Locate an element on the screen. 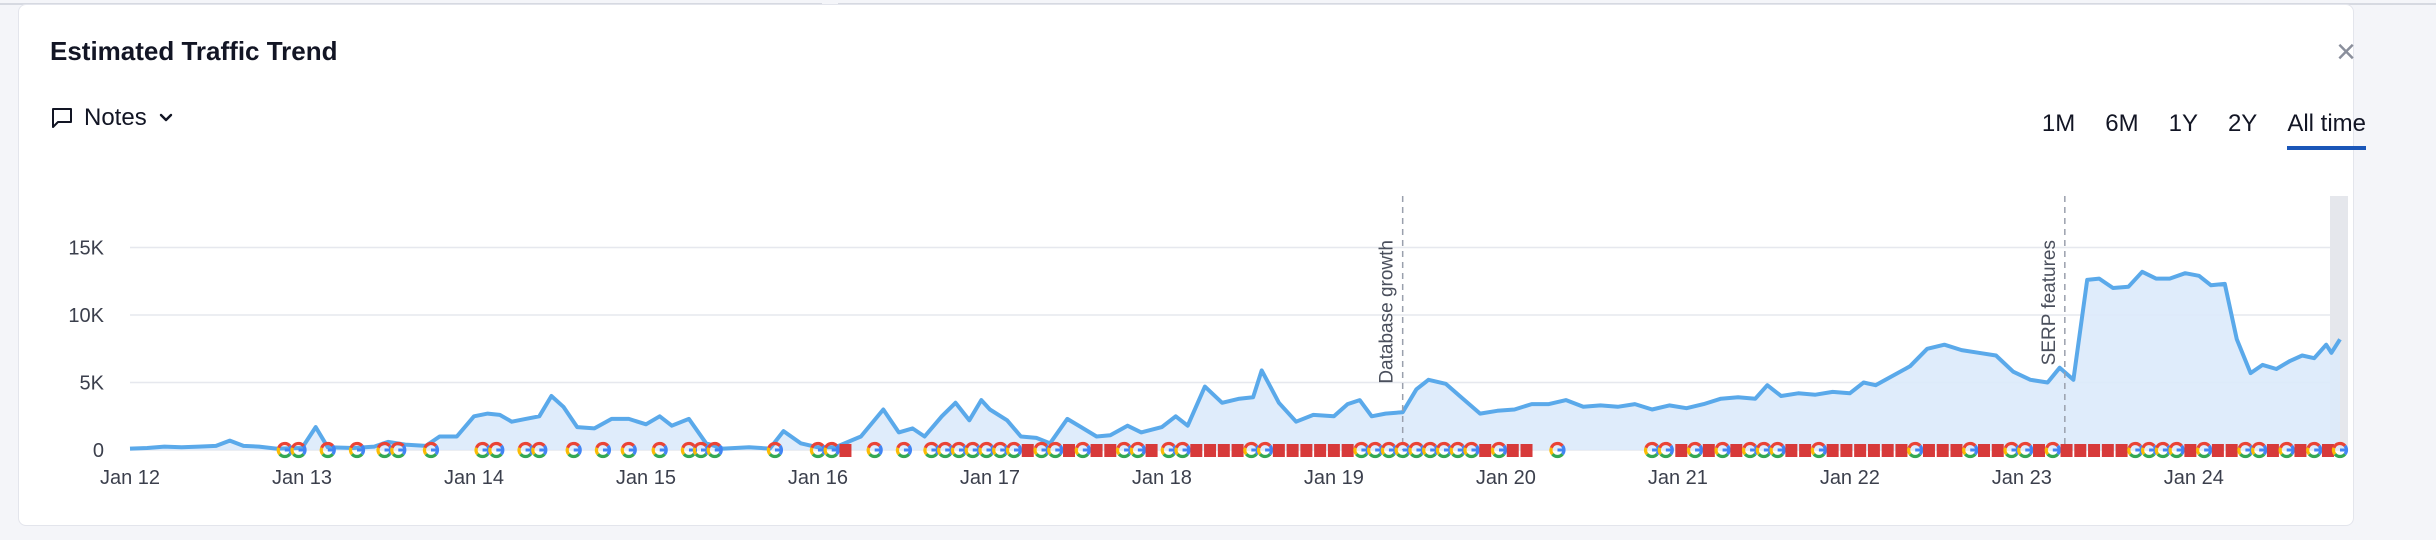 The width and height of the screenshot is (2436, 540). y-tick-label: 5K is located at coordinates (92, 384).